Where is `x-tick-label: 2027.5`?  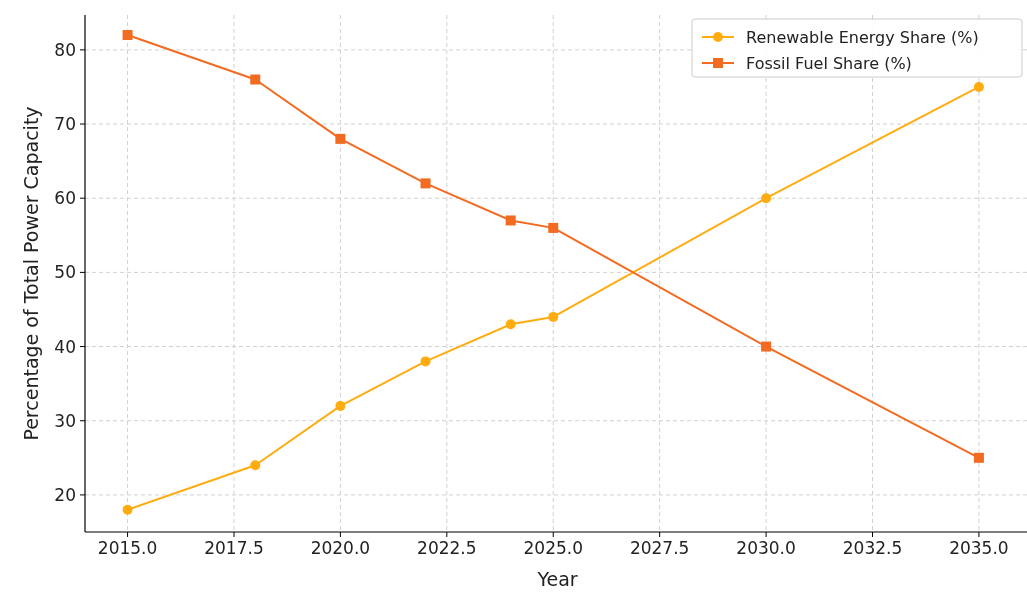 x-tick-label: 2027.5 is located at coordinates (659, 548).